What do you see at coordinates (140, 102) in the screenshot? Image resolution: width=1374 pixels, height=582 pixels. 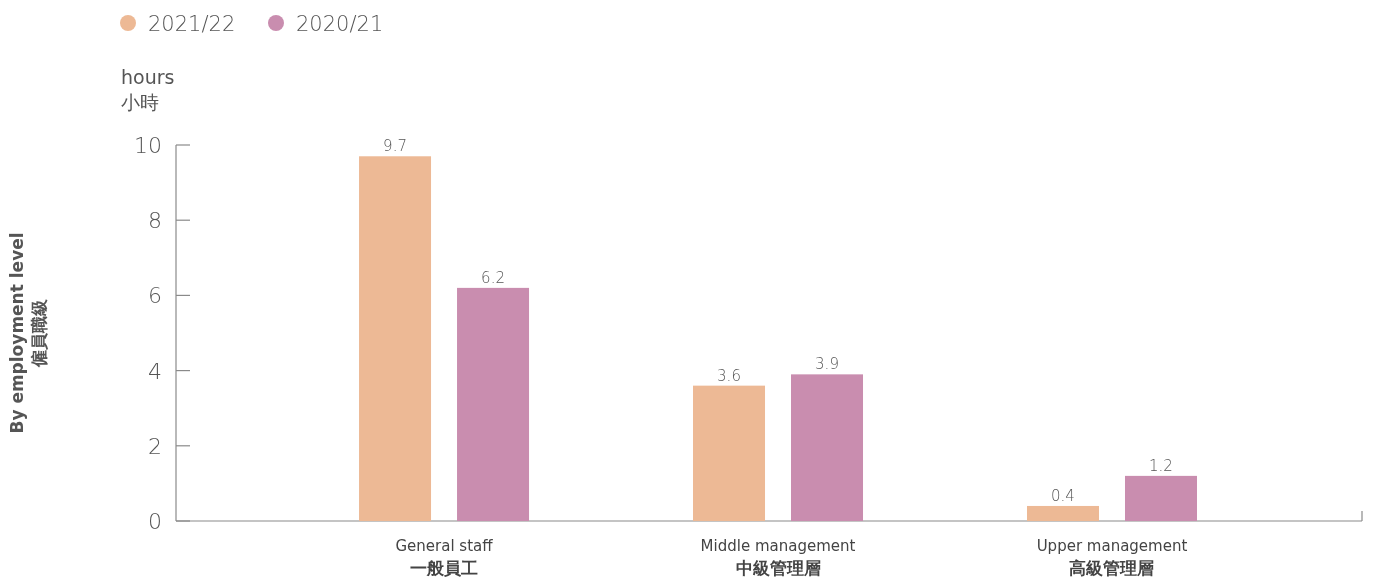 I see `ylabel: 小時` at bounding box center [140, 102].